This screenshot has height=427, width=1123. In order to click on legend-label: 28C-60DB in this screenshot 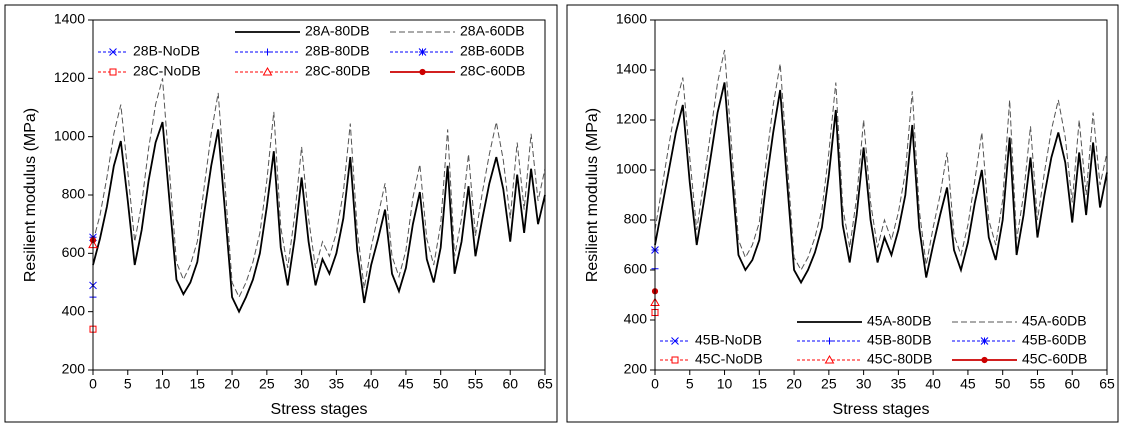, I will do `click(492, 71)`.